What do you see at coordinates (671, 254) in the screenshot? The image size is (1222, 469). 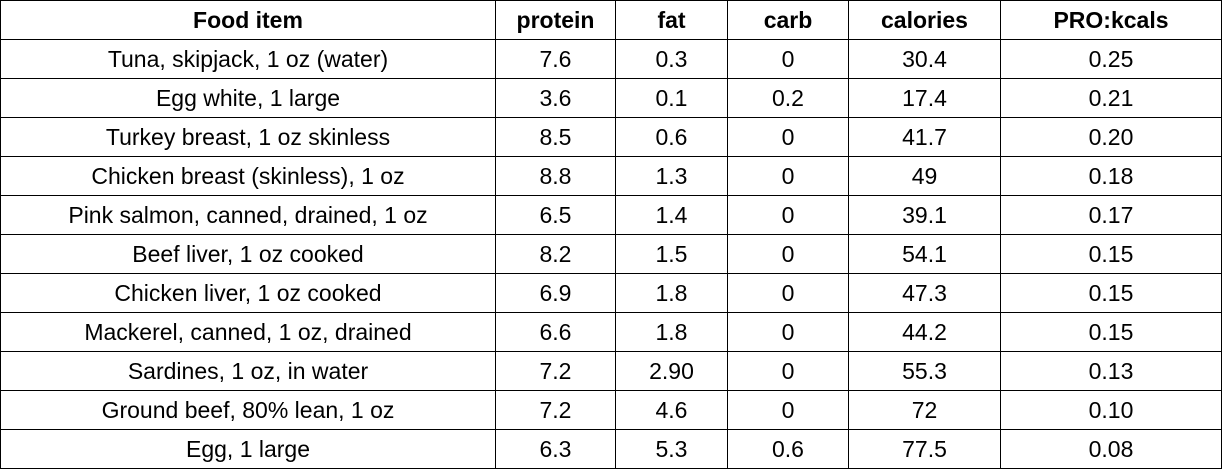 I see `value-cell: 1.5` at bounding box center [671, 254].